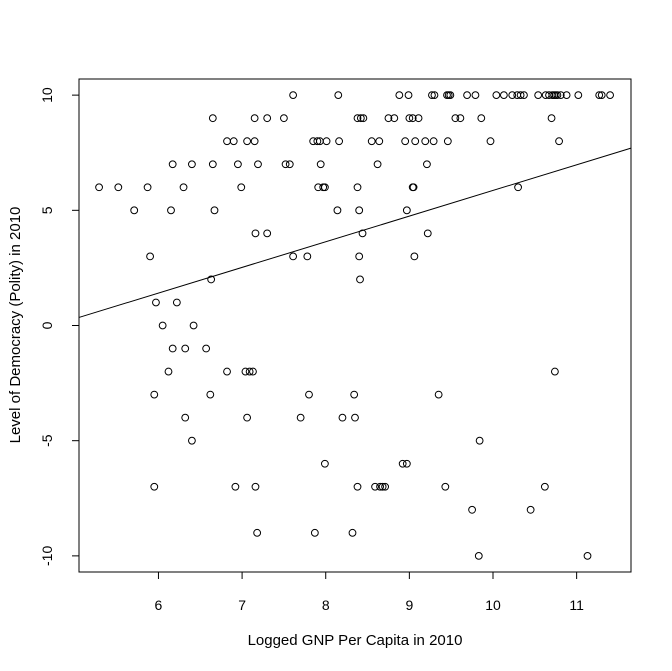 The height and width of the screenshot is (671, 672). What do you see at coordinates (47, 325) in the screenshot?
I see `y-tick-label: 0` at bounding box center [47, 325].